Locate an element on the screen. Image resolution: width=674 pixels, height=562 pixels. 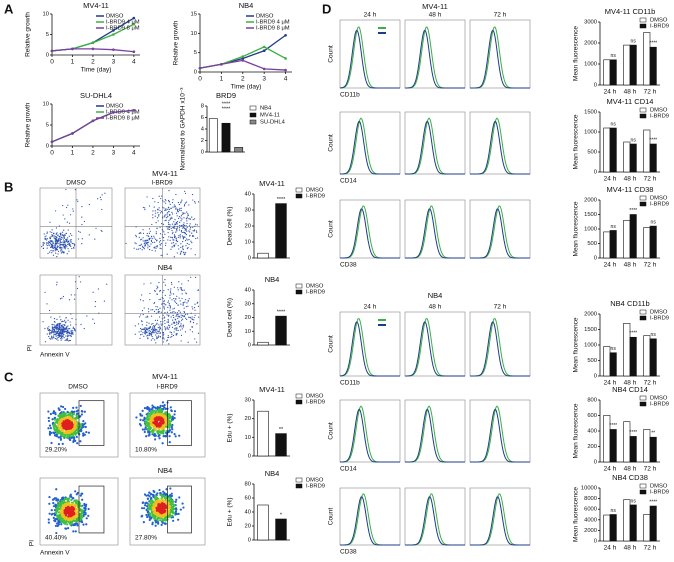
y-tick-label: 1000 is located at coordinates (590, 230).